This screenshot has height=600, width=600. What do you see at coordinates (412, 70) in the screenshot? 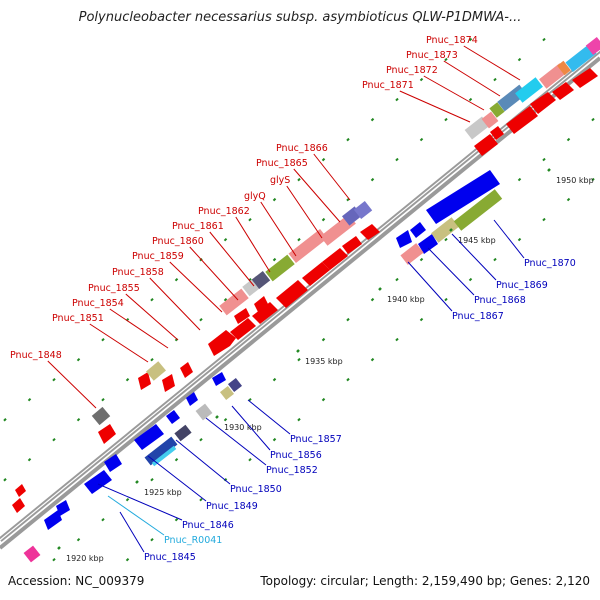
I see `gene-label-forward: Pnuc_1872` at bounding box center [412, 70].